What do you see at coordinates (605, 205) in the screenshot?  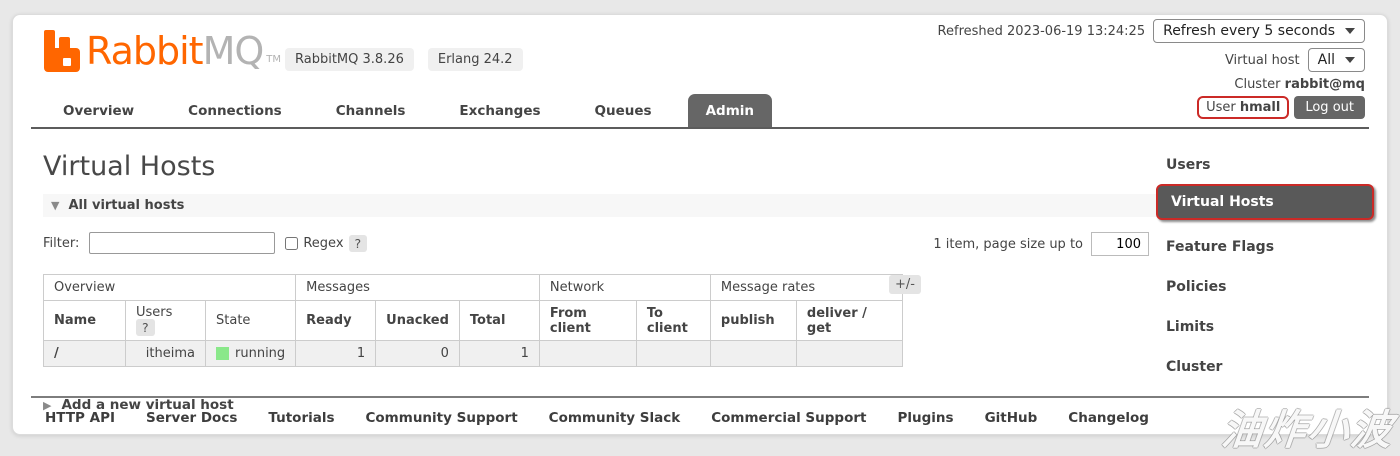 I see `all-virtual-hosts-section-toggle: ▼ All virtual hosts` at bounding box center [605, 205].